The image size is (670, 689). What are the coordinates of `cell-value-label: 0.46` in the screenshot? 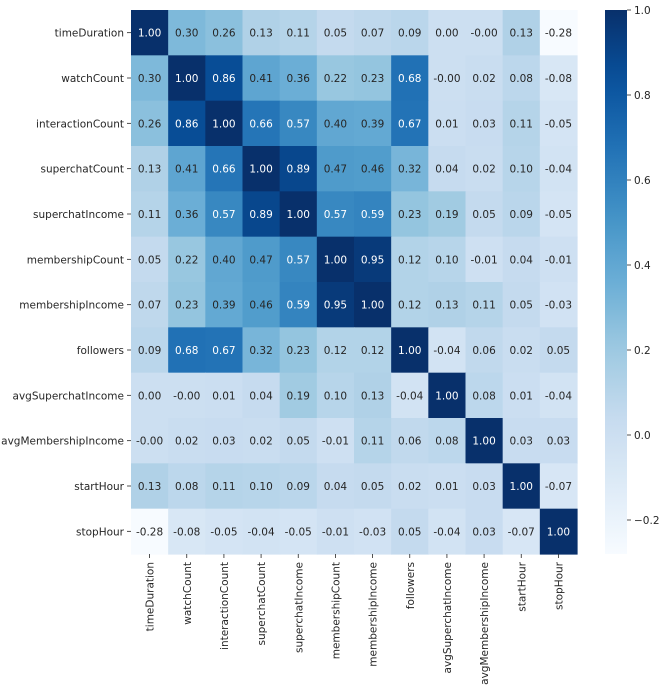 It's located at (261, 306).